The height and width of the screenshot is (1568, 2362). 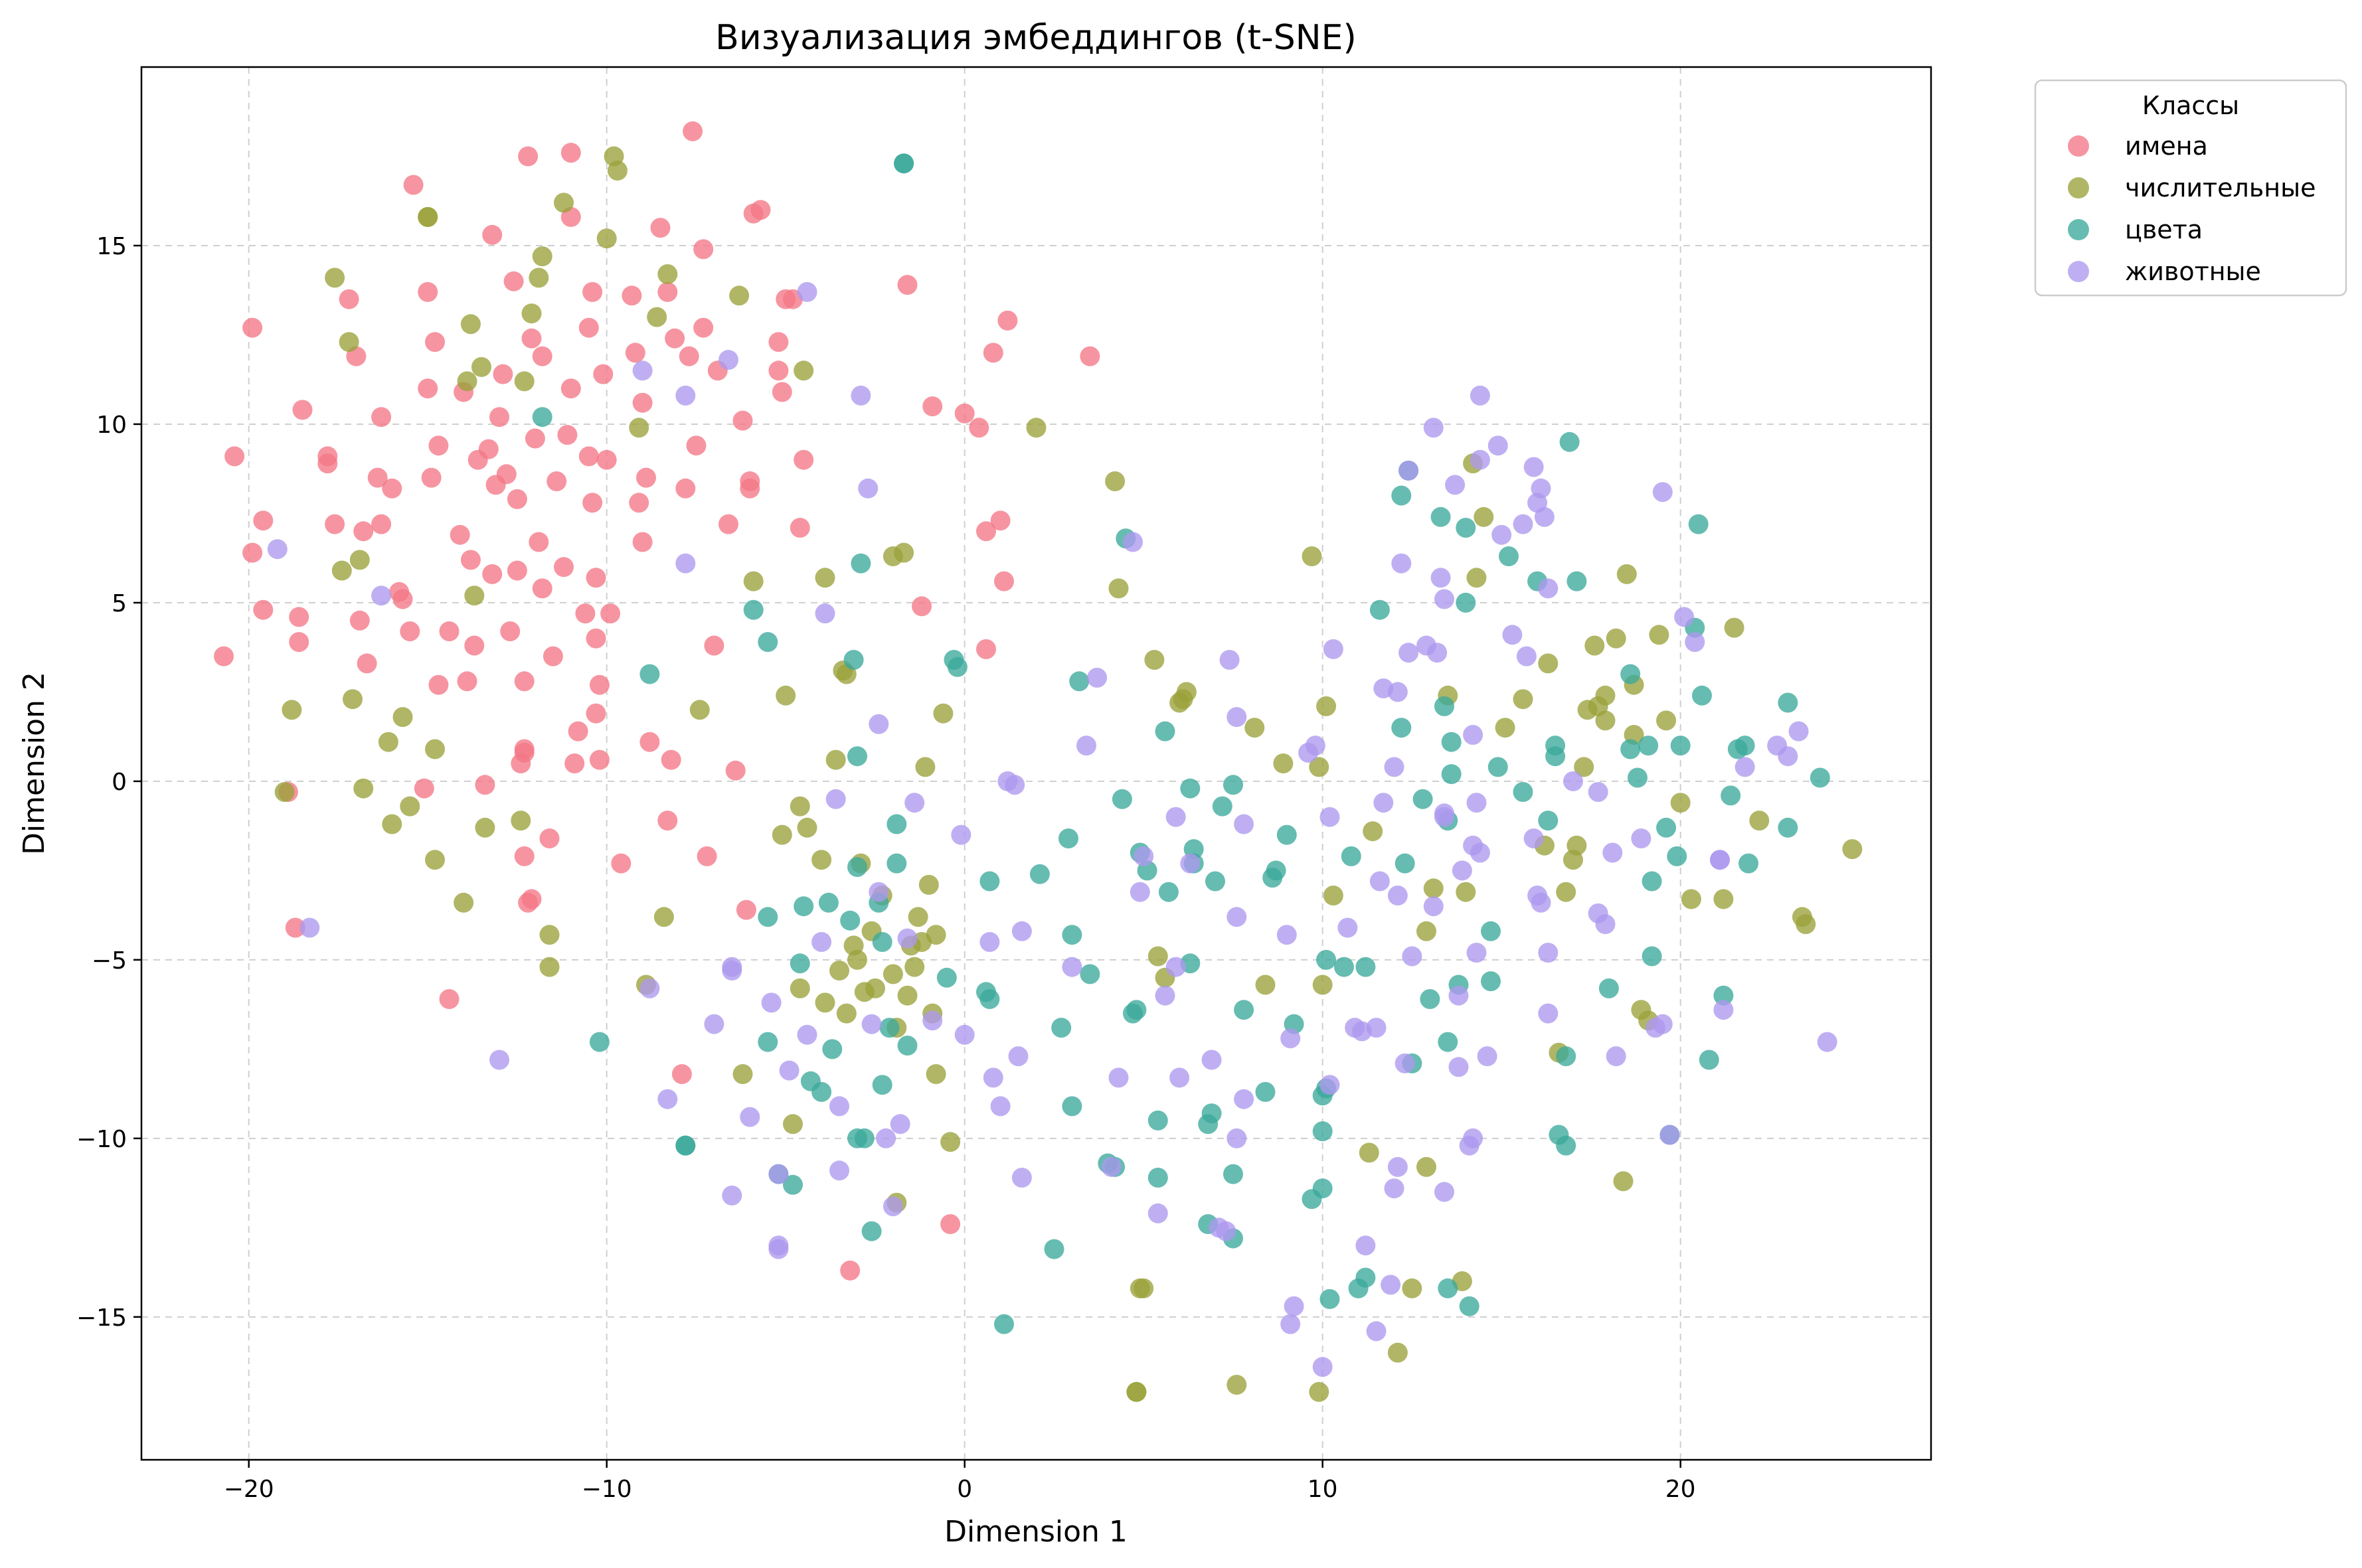 I want to click on y-tick-label: 5, so click(x=119, y=604).